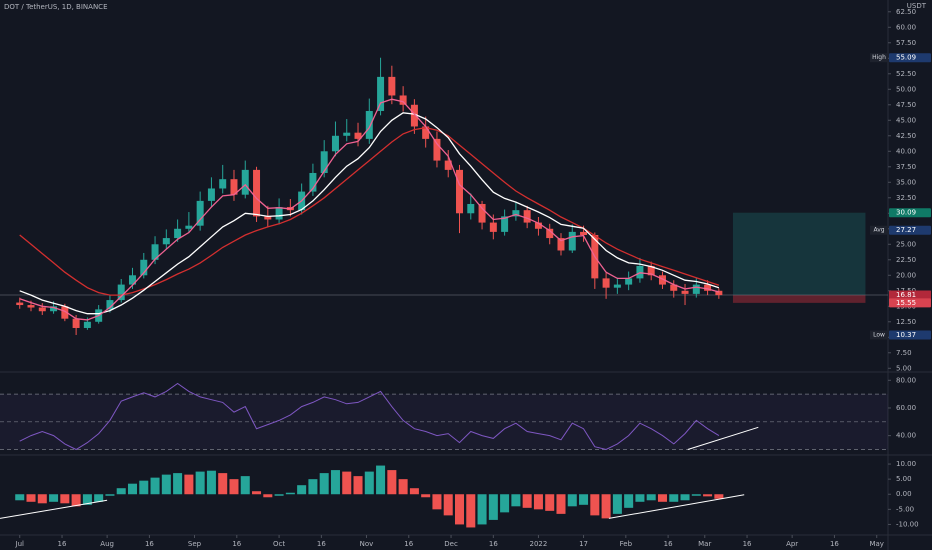 The width and height of the screenshot is (932, 550). Describe the element at coordinates (107, 544) in the screenshot. I see `x-tick-label: Aug` at that location.